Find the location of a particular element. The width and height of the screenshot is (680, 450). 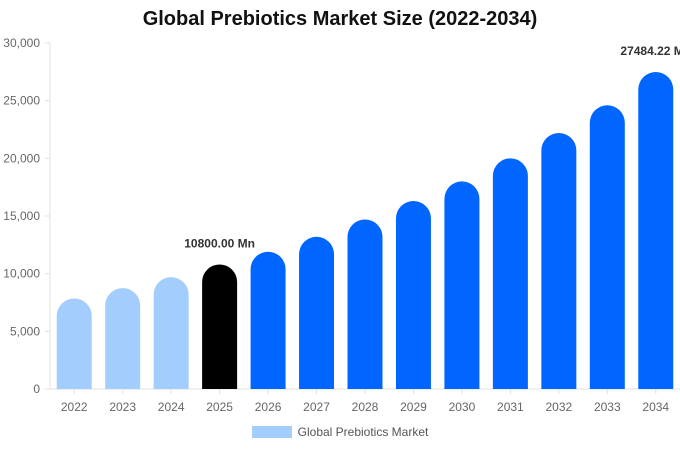

bar-2026 is located at coordinates (268, 320).